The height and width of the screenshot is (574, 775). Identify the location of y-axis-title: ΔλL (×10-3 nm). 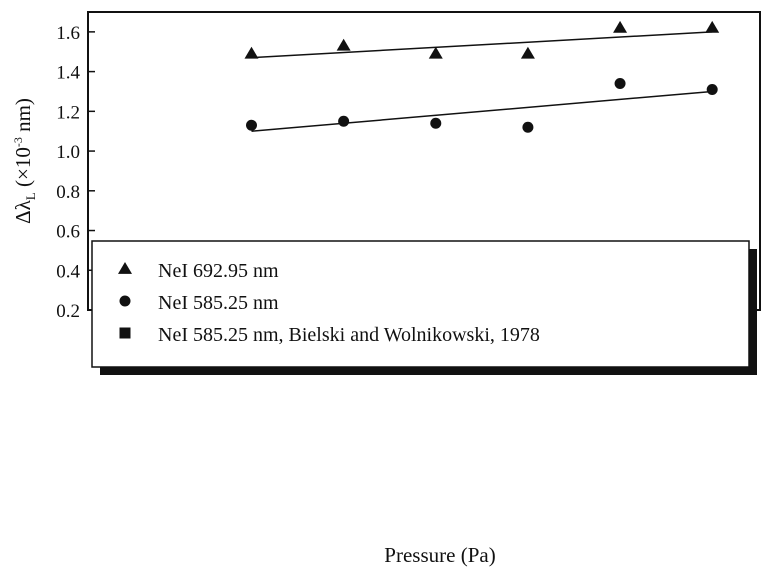
(24, 161).